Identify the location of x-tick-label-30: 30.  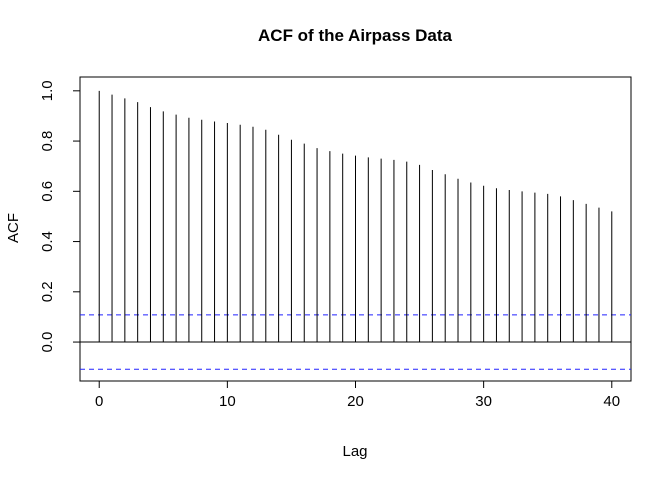
(483, 401).